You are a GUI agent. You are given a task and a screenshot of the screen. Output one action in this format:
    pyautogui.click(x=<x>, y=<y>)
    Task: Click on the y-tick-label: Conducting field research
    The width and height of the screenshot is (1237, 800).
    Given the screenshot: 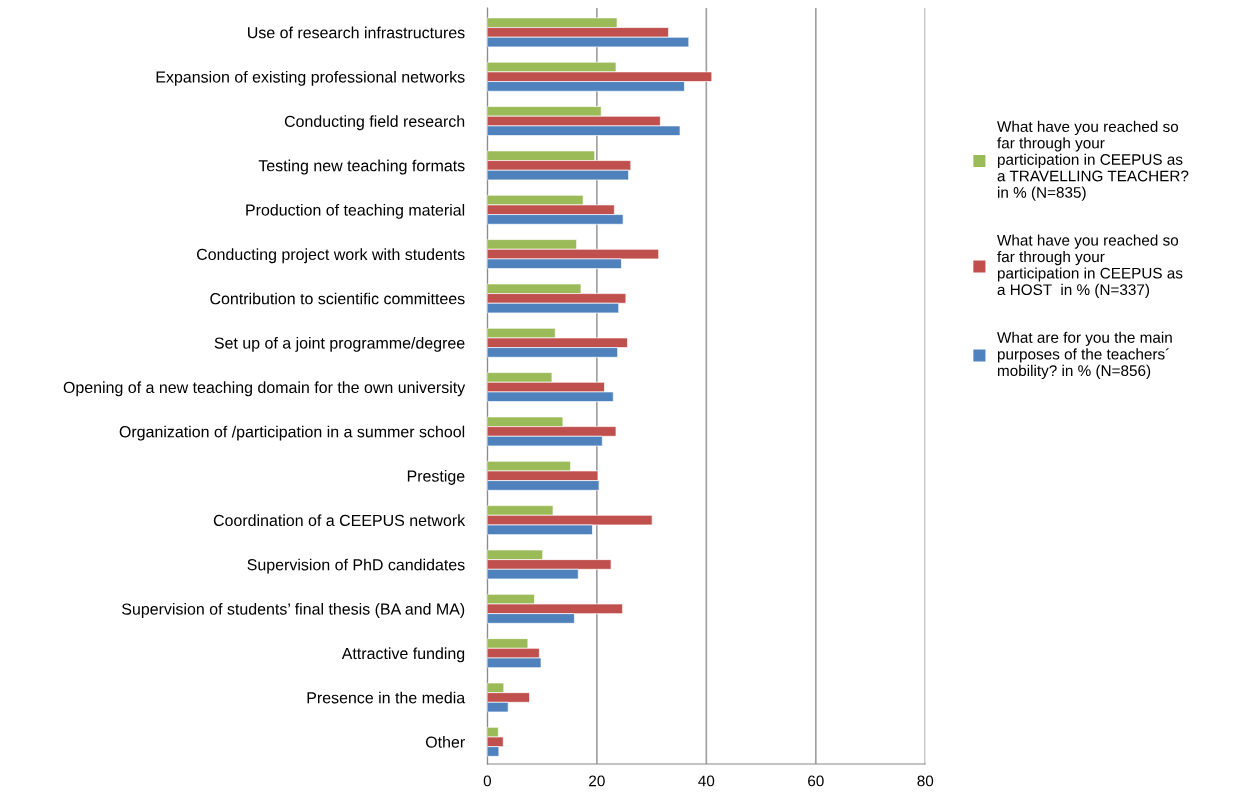 What is the action you would take?
    pyautogui.click(x=374, y=123)
    